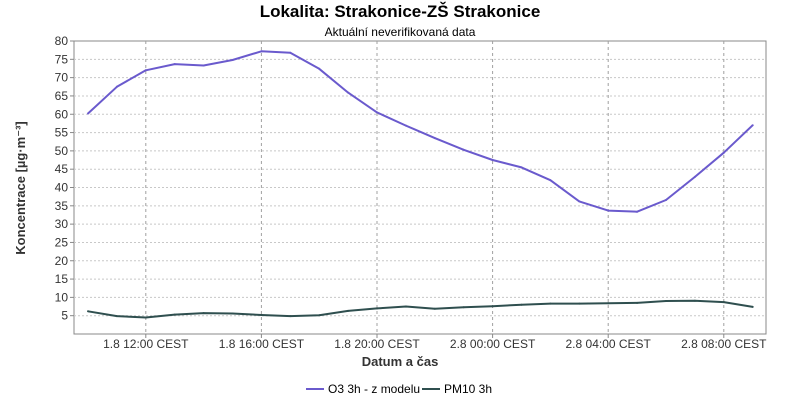  I want to click on y-tick-label: 60, so click(62, 114).